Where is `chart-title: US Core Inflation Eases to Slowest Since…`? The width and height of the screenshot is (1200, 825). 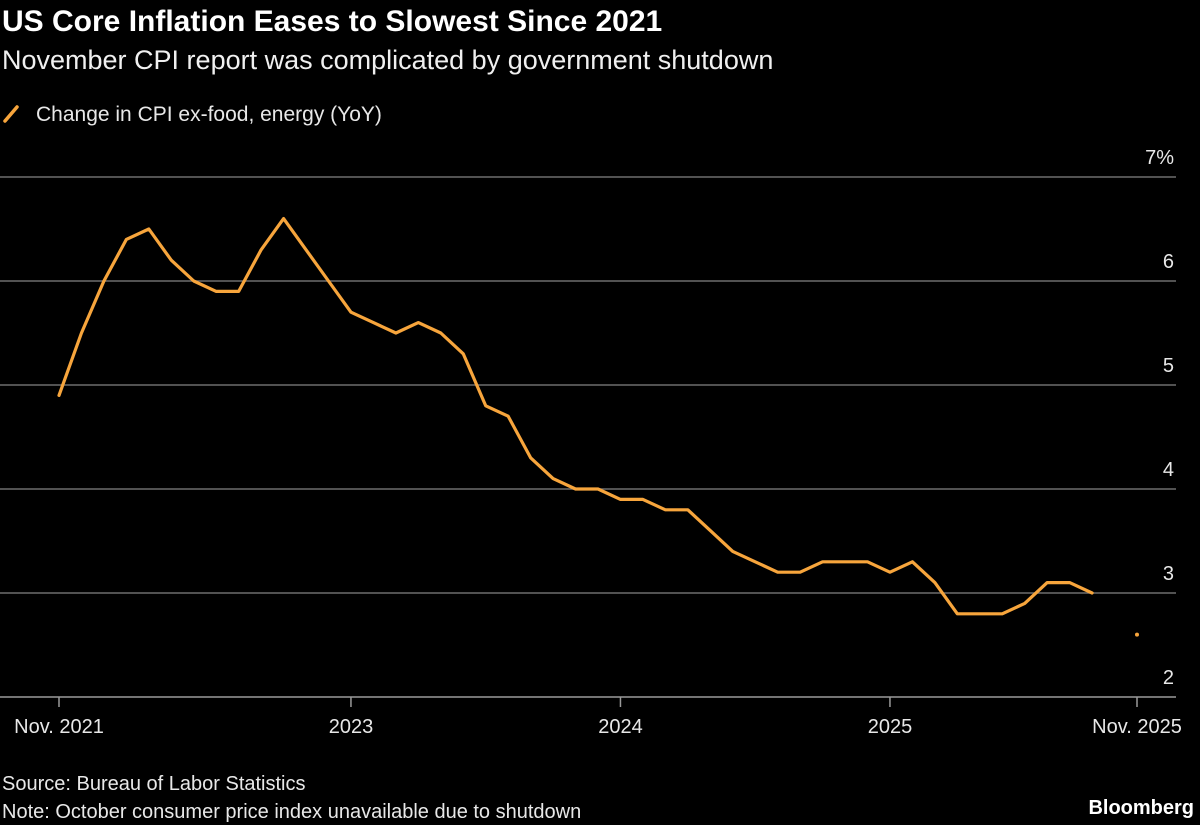
chart-title: US Core Inflation Eases to Slowest Since… is located at coordinates (332, 21).